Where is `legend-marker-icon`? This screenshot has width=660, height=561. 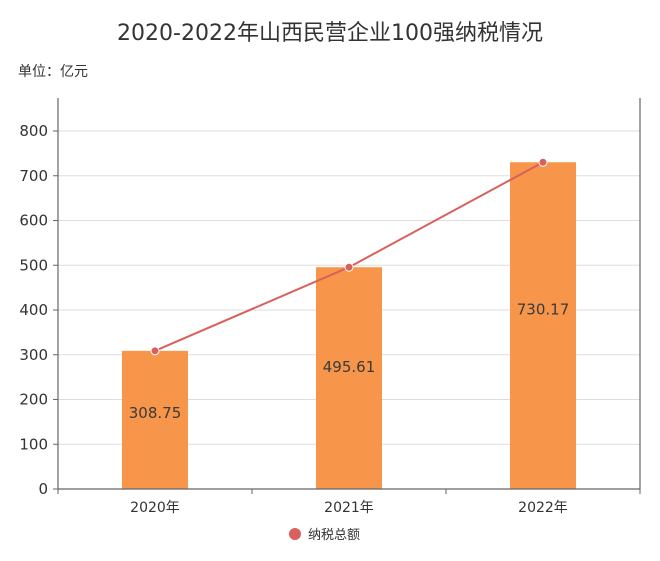 legend-marker-icon is located at coordinates (295, 534).